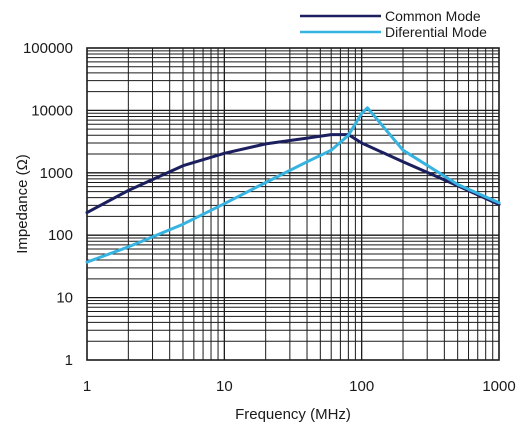  What do you see at coordinates (60, 235) in the screenshot?
I see `y-tick-label: 100` at bounding box center [60, 235].